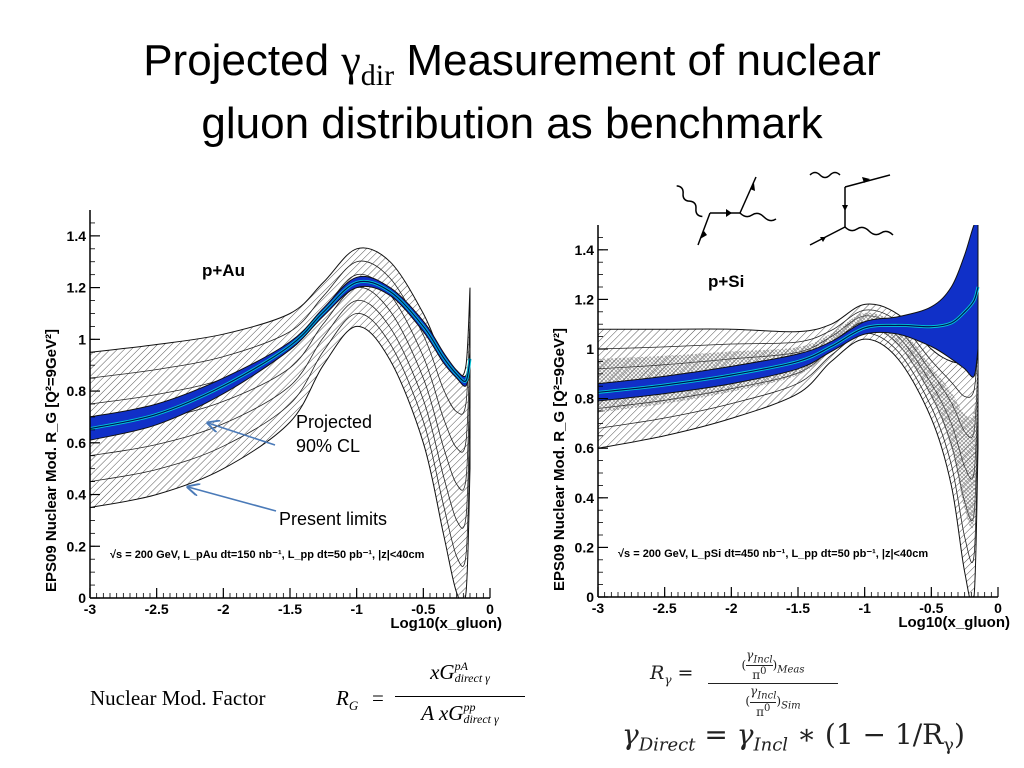 The image size is (1024, 768). I want to click on title-line-1: Projected γdir Measurement of nuclear, so click(512, 64).